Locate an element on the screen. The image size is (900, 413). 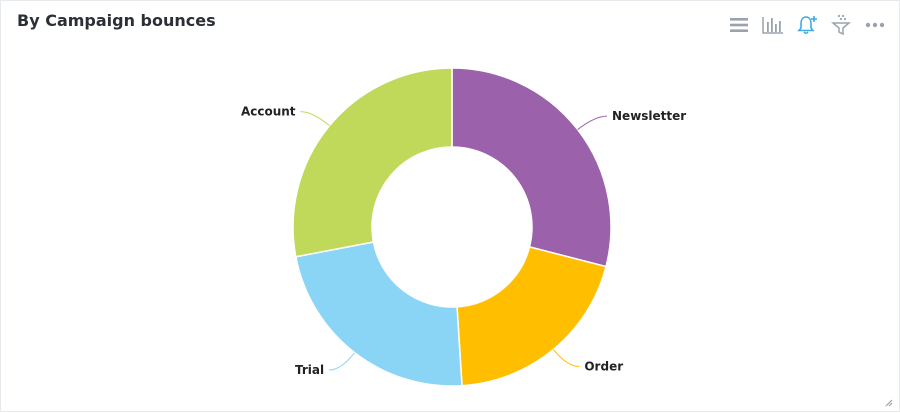
connector-trial is located at coordinates (342, 361).